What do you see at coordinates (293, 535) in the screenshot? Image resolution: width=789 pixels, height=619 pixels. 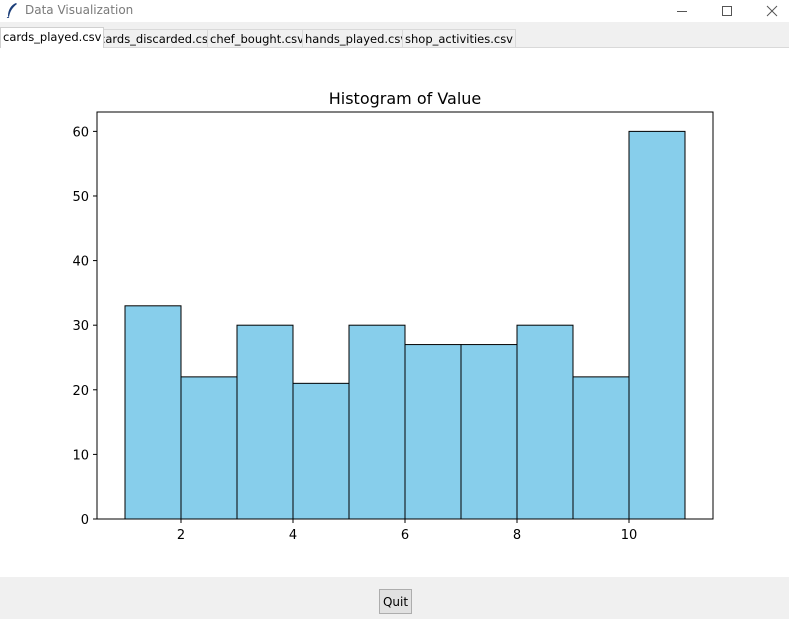 I see `x-tick-label: 4` at bounding box center [293, 535].